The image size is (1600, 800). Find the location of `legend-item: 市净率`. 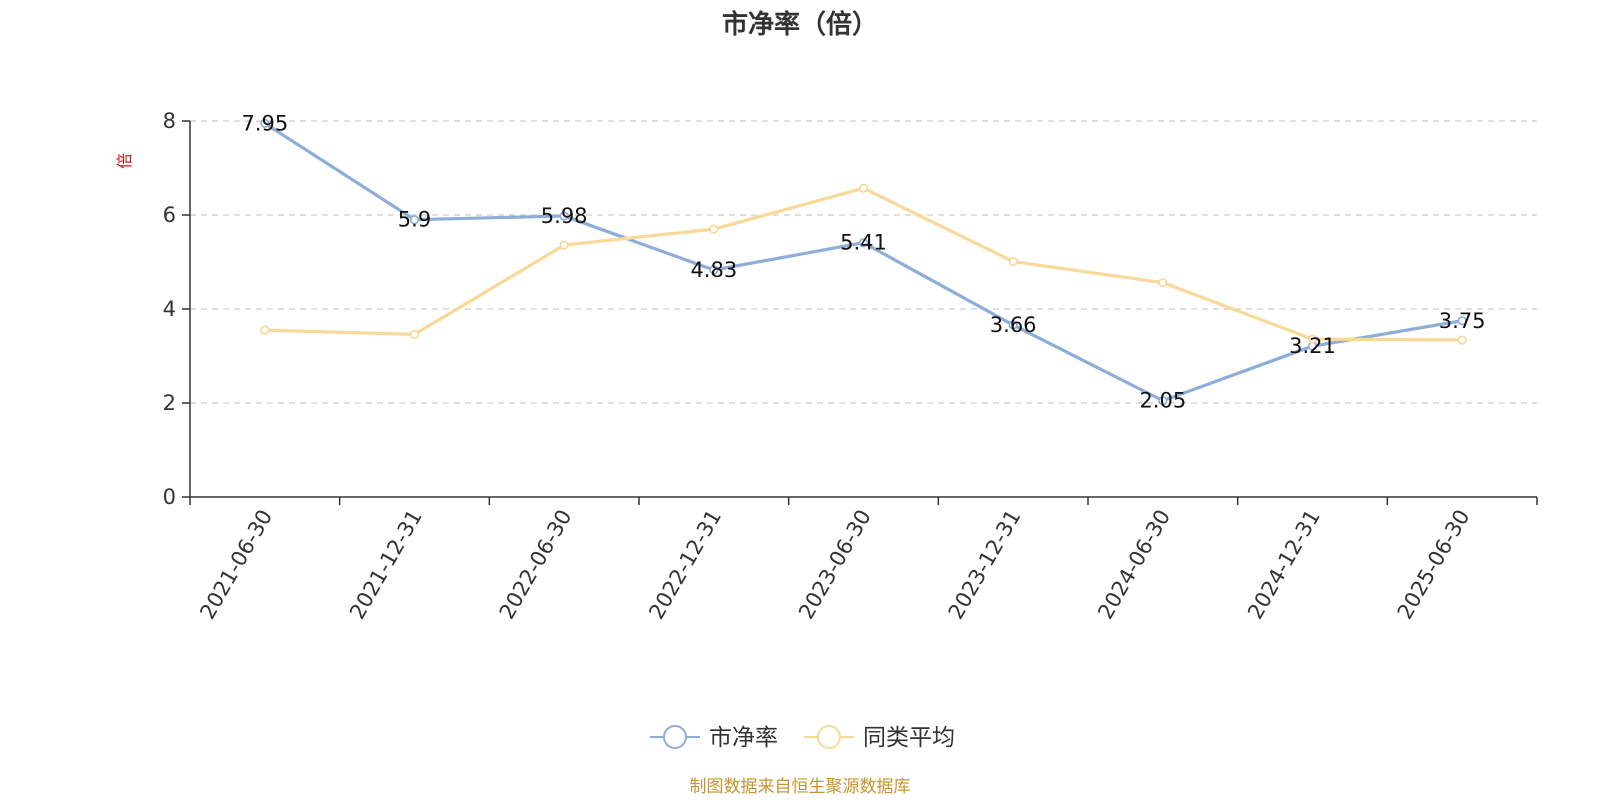

legend-item: 市净率 is located at coordinates (714, 738).